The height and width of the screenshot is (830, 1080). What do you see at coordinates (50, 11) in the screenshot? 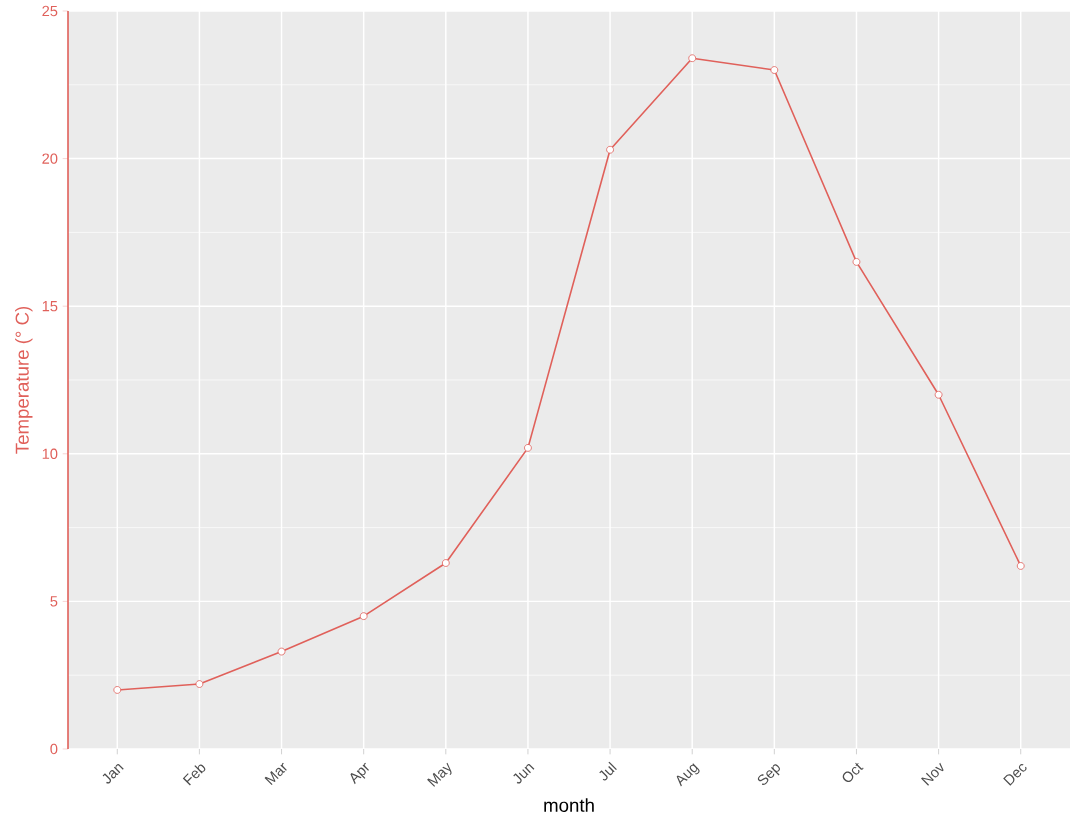
I see `y-tick-label: 25` at bounding box center [50, 11].